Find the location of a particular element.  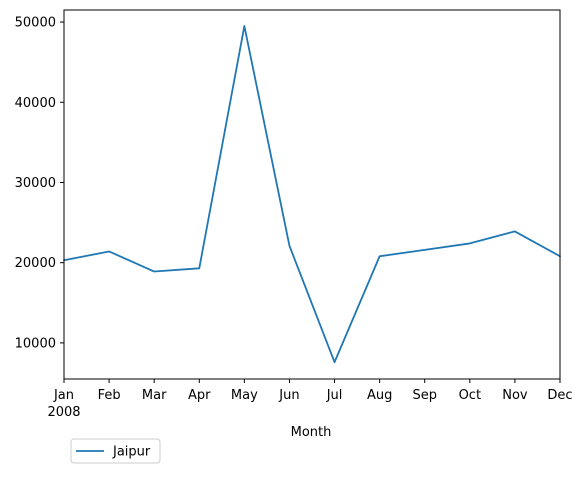

y-tick-label: 20000 is located at coordinates (35, 263).